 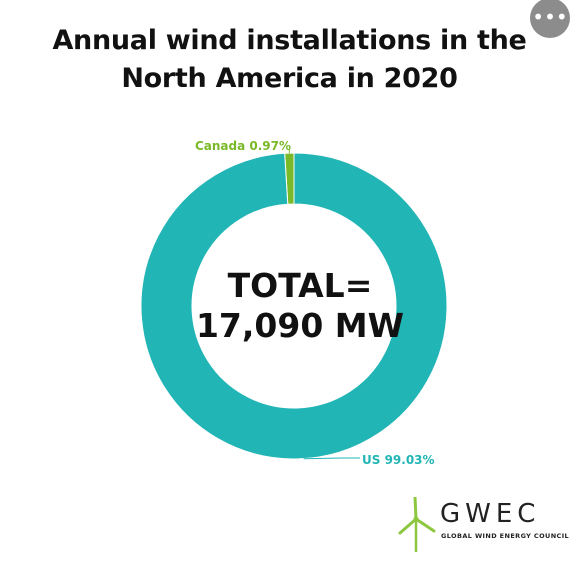 I want to click on leader-line-us, so click(x=331, y=458).